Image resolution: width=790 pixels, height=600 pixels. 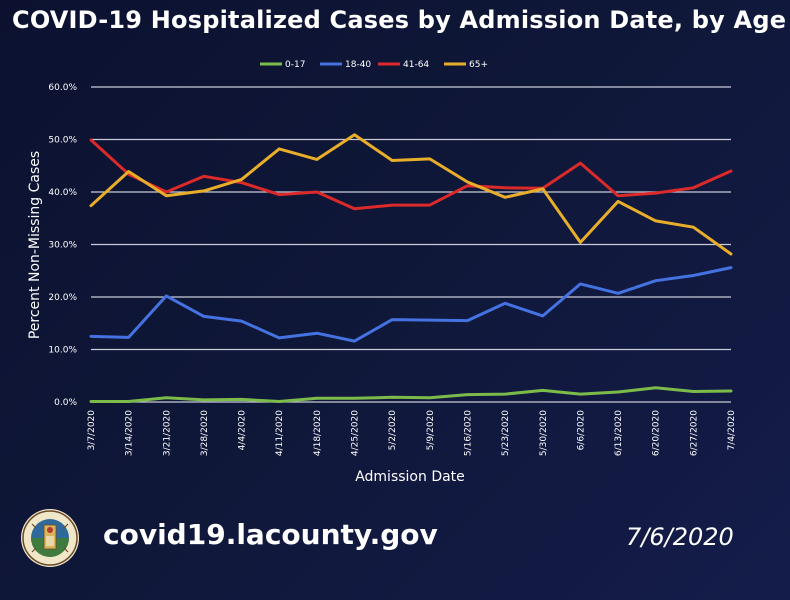 I want to click on y-tick-label: 30.0%, so click(x=62, y=246).